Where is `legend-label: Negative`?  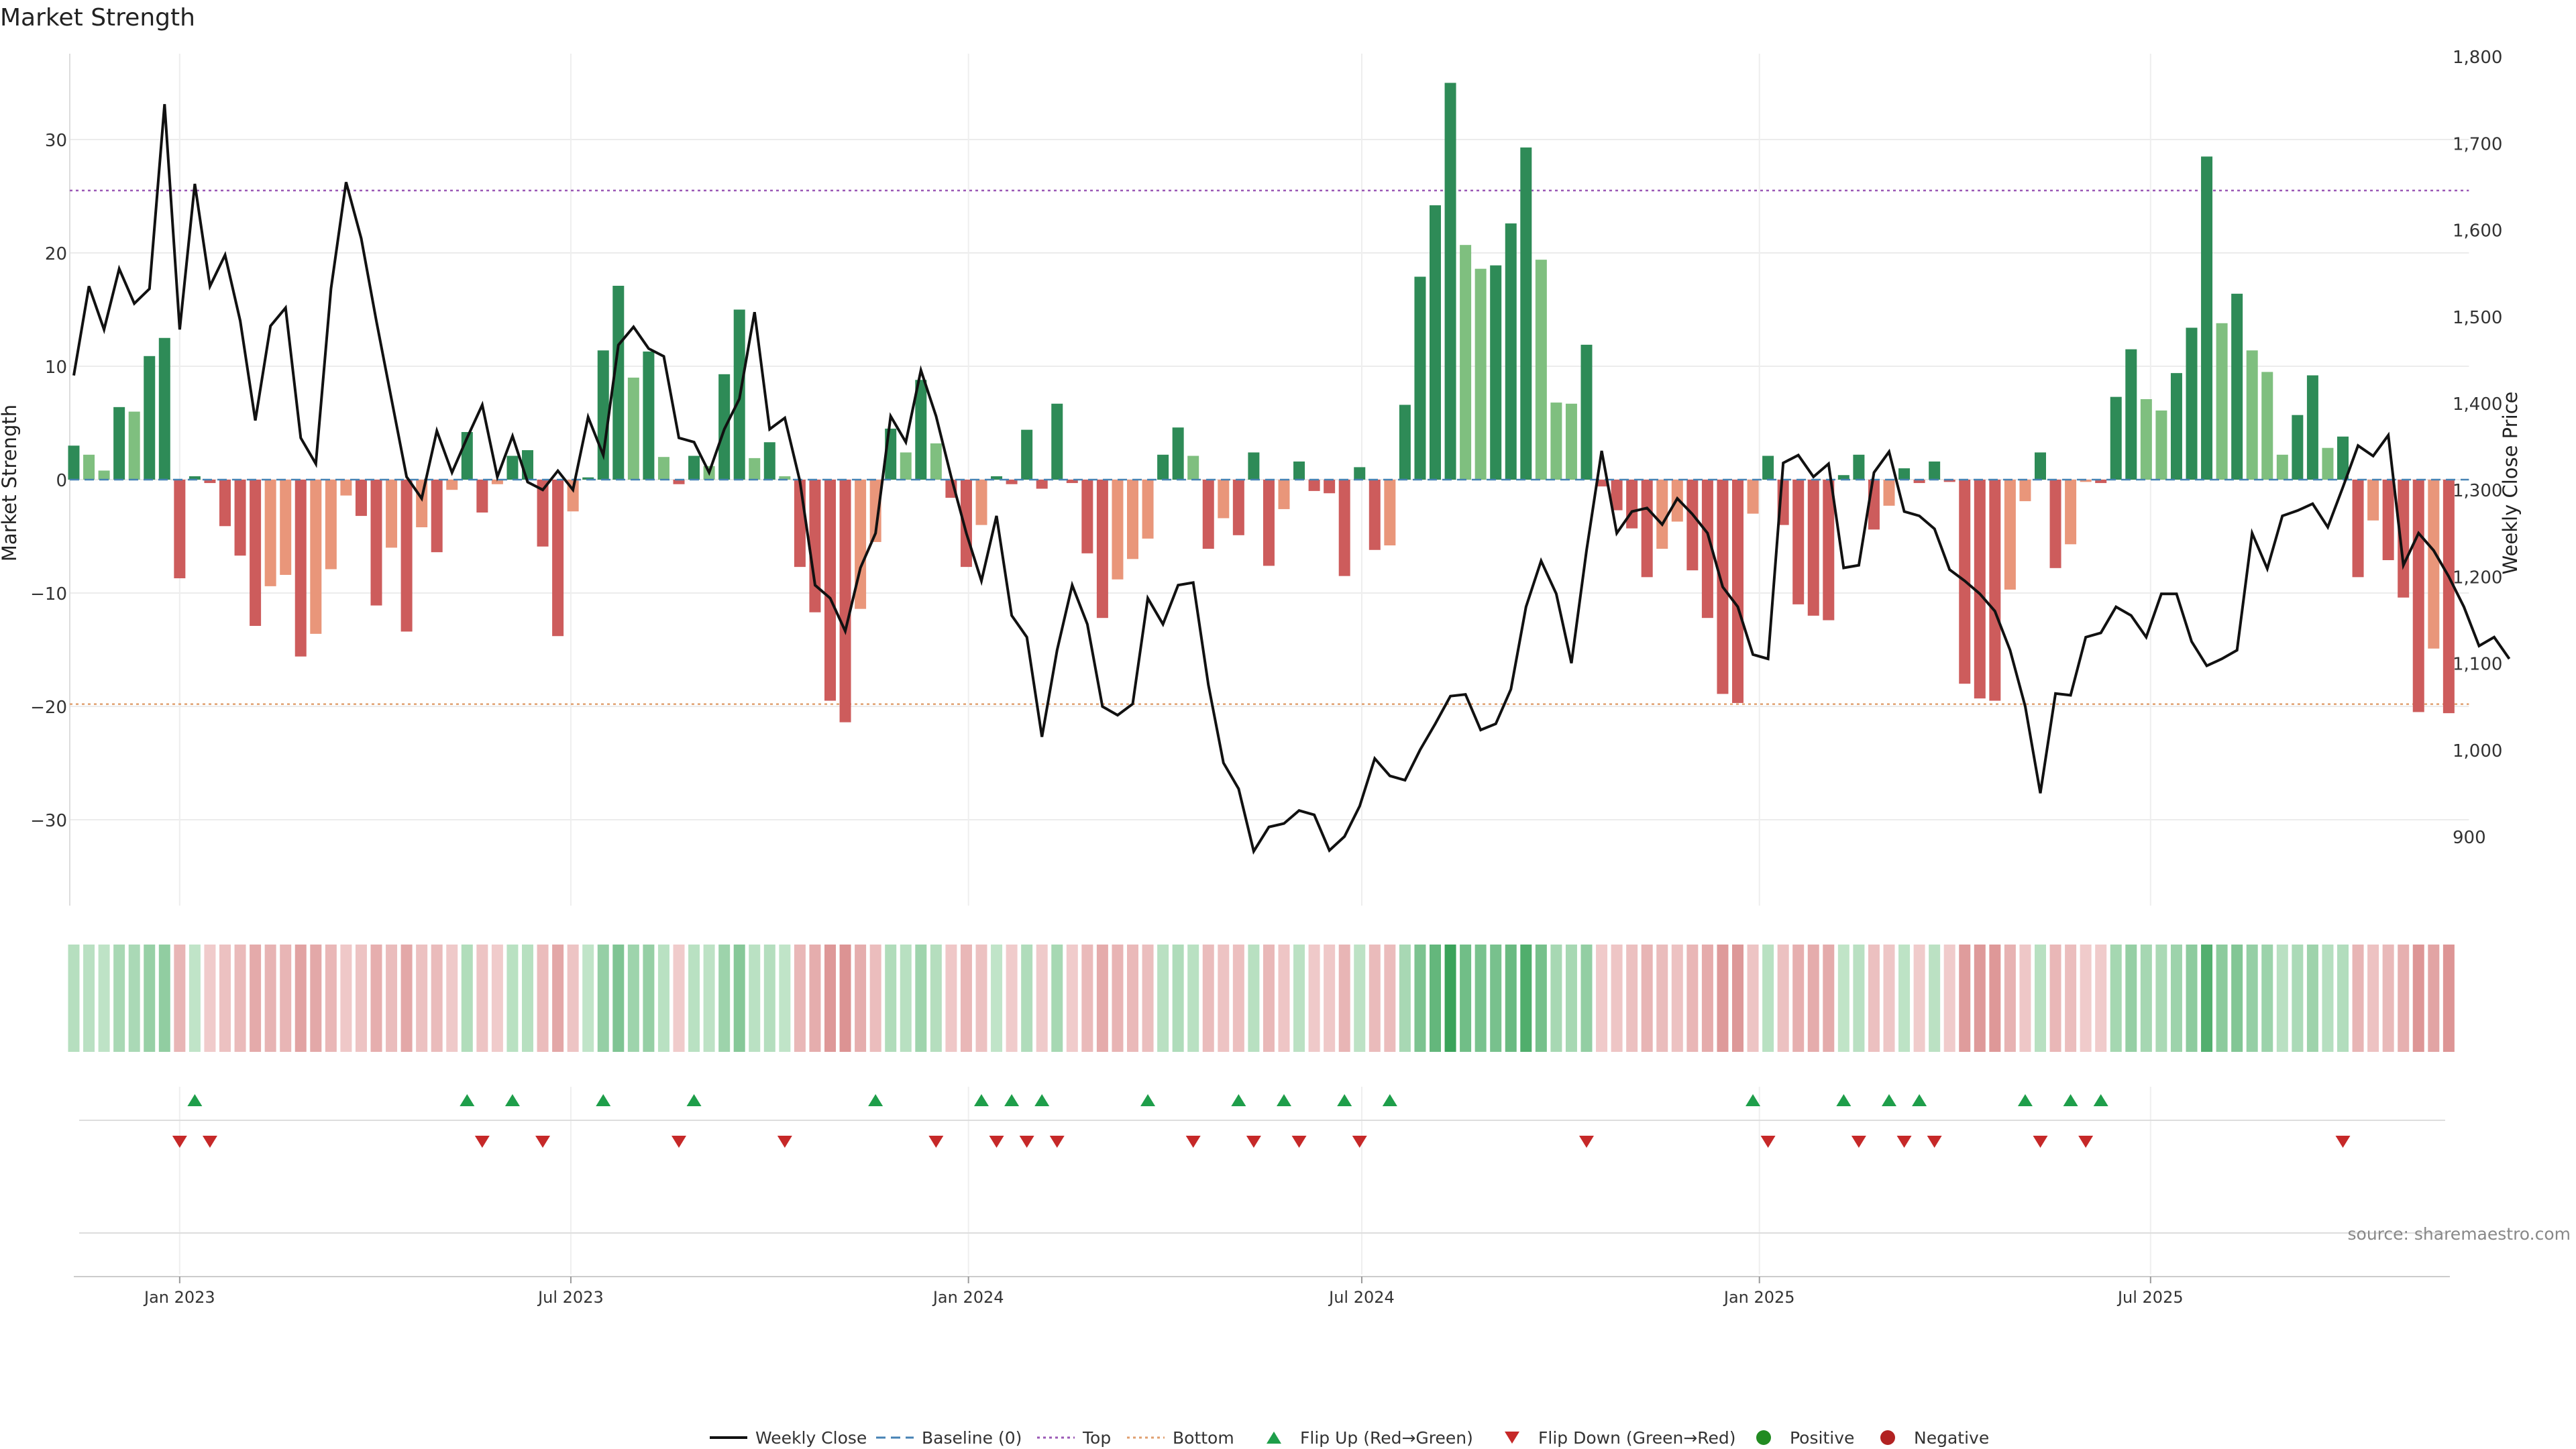
legend-label: Negative is located at coordinates (1951, 1438).